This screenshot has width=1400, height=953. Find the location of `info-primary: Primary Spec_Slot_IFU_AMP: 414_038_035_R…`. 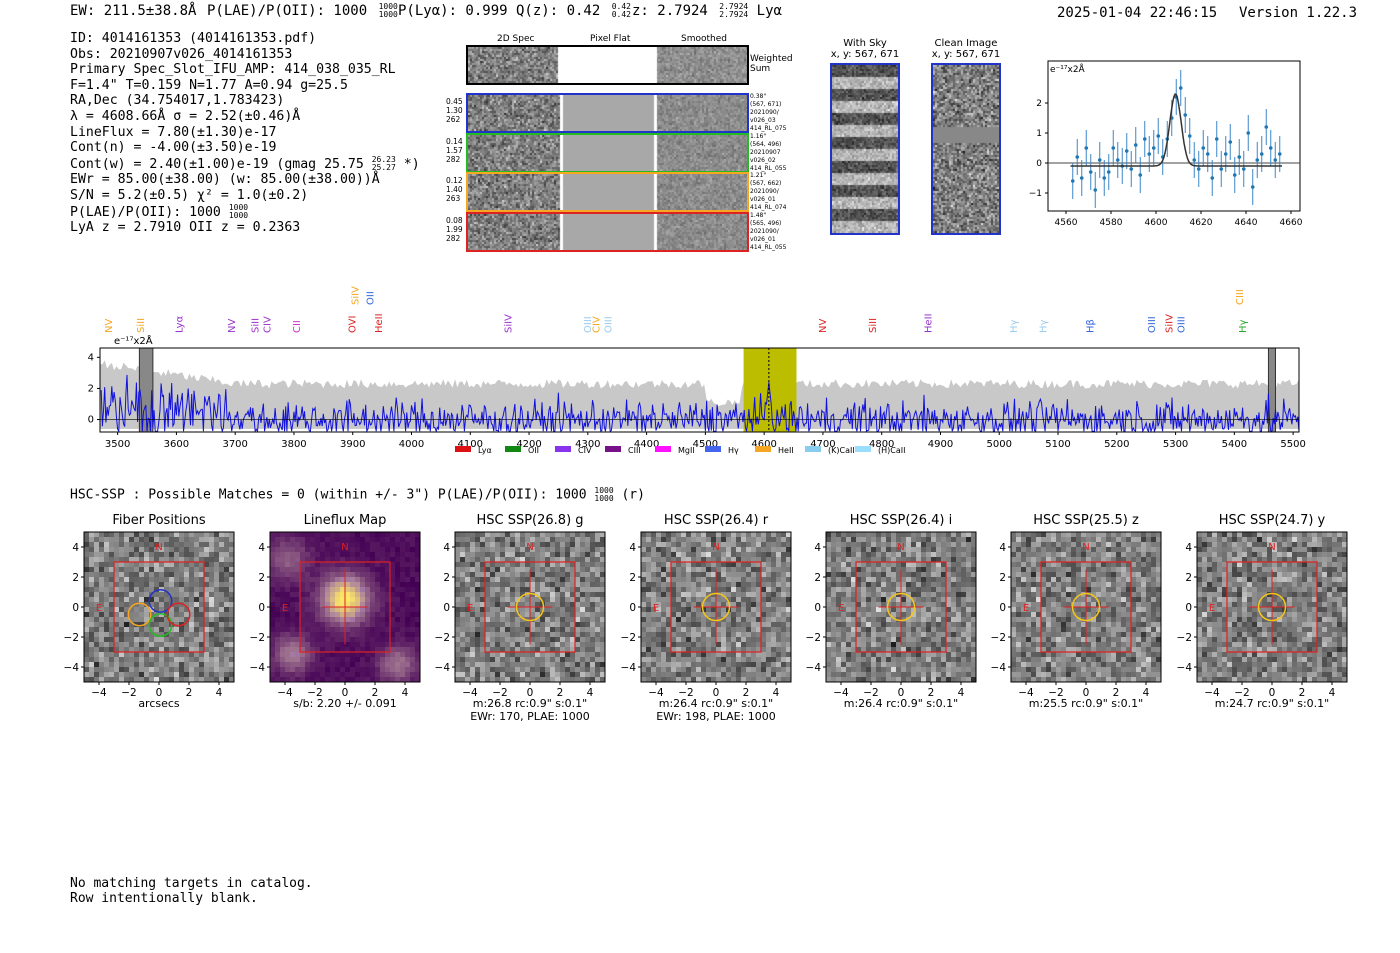

info-primary: Primary Spec_Slot_IFU_AMP: 414_038_035_R… is located at coordinates (233, 70).